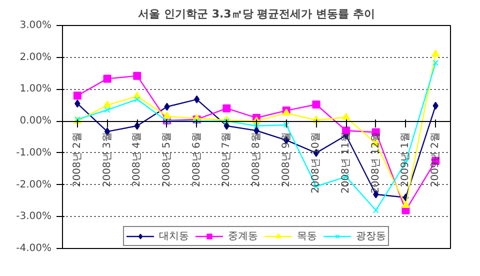 This screenshot has width=480, height=276. What do you see at coordinates (137, 160) in the screenshot?
I see `x-tick-label: 2008년 4월` at bounding box center [137, 160].